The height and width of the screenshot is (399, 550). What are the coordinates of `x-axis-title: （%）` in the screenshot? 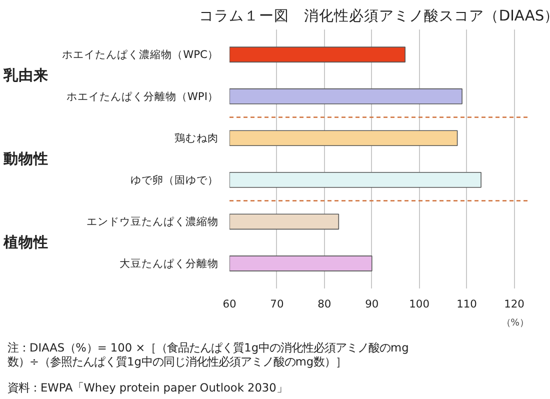 It's located at (515, 323).